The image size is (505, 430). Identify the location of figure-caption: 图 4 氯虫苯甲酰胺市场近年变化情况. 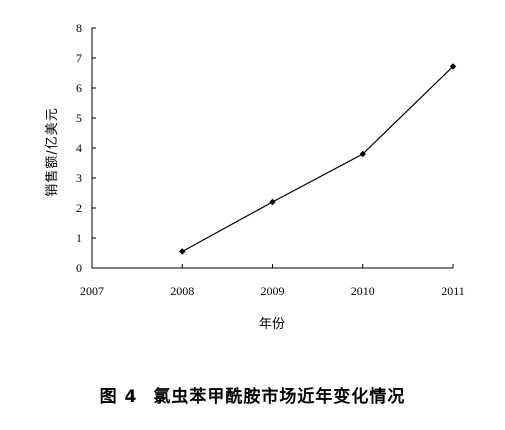
(252, 394).